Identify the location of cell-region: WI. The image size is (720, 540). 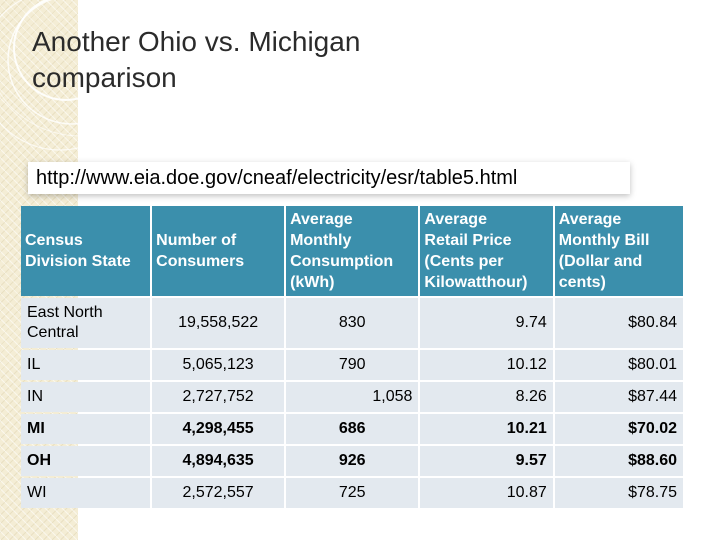
(86, 493).